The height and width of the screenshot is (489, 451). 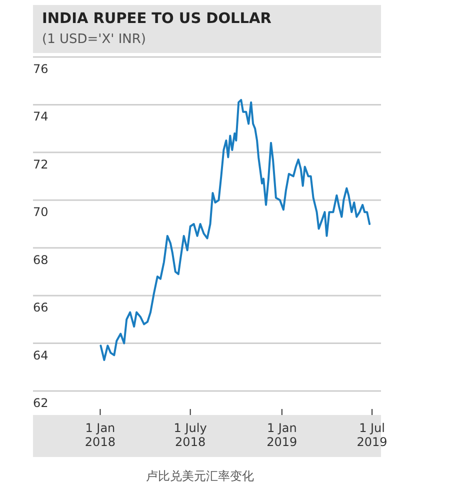 I want to click on y-tick-label: 70, so click(x=40, y=212).